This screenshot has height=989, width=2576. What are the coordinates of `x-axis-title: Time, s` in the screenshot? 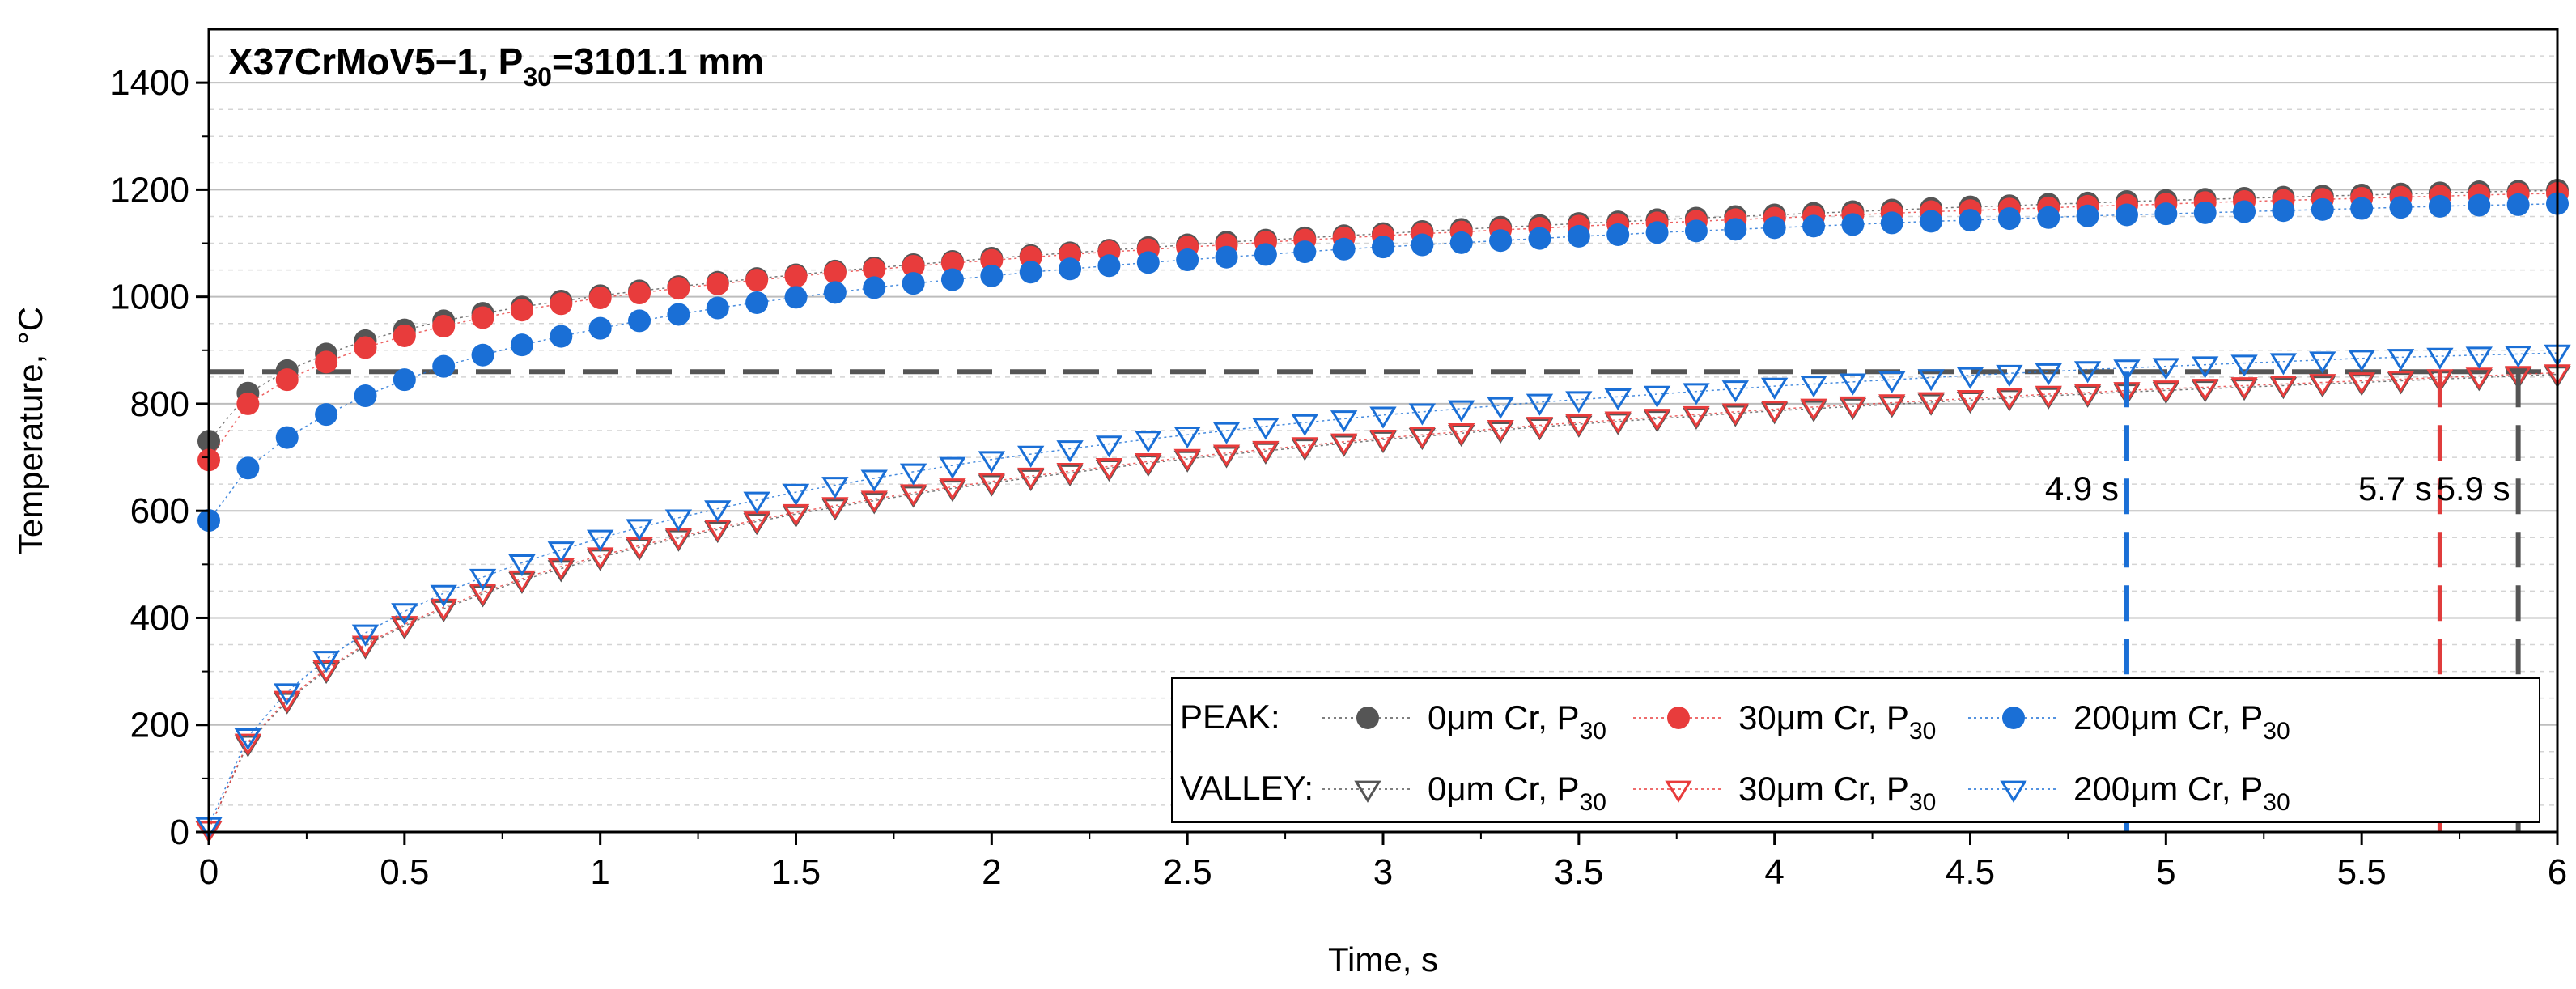 It's located at (1383, 959).